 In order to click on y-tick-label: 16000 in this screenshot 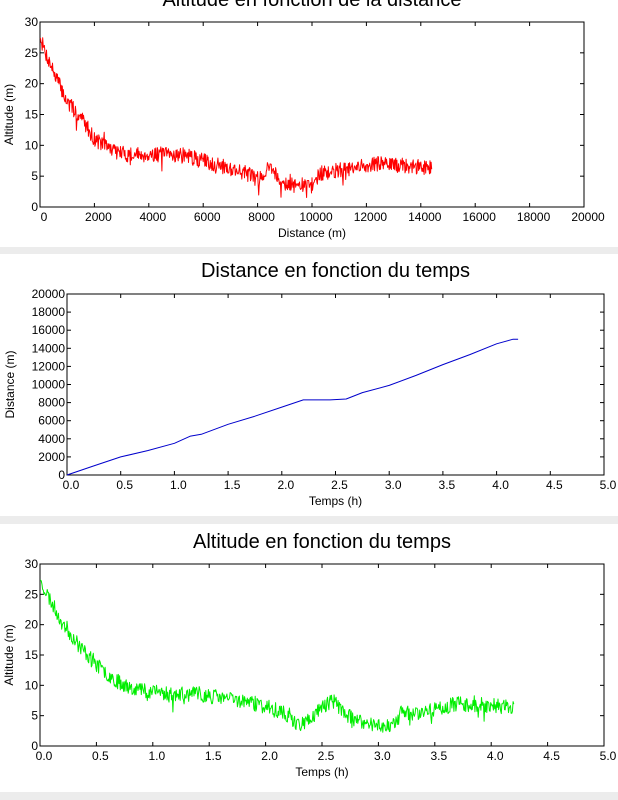, I will do `click(49, 330)`.